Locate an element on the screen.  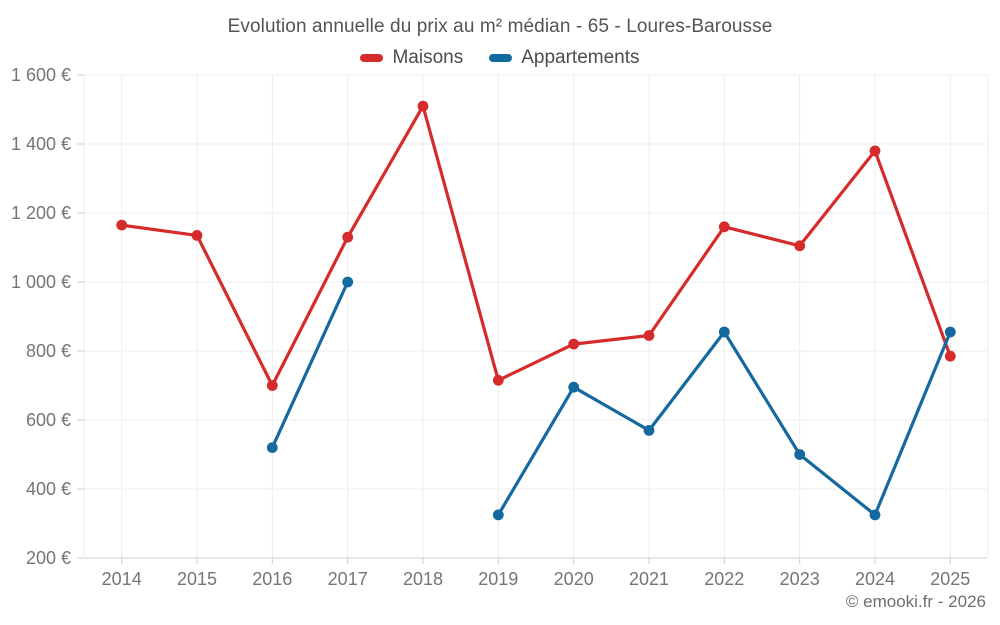
point-appartements-2020 is located at coordinates (574, 387).